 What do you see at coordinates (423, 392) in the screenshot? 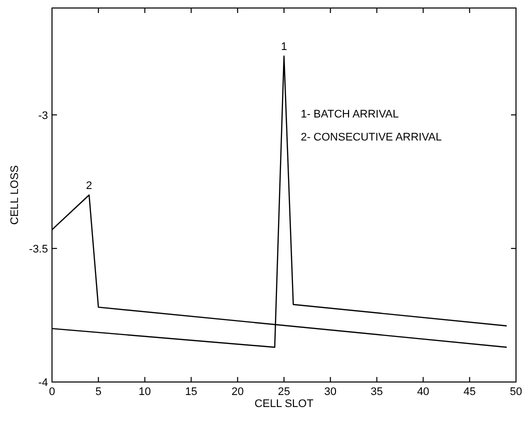
I see `x-tick-label: 40` at bounding box center [423, 392].